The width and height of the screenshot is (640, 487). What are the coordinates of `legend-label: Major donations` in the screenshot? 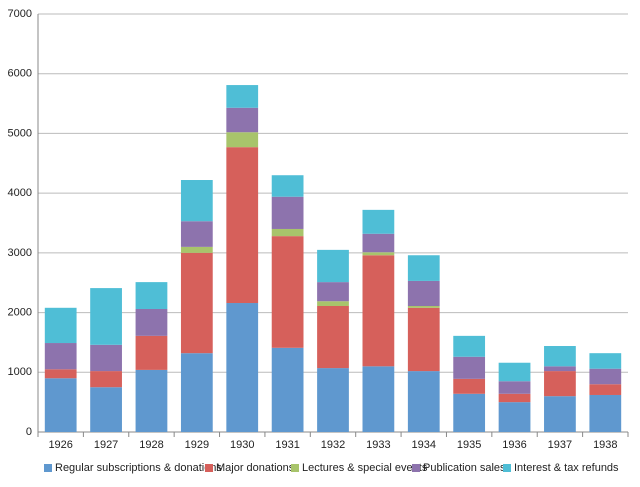 It's located at (255, 468).